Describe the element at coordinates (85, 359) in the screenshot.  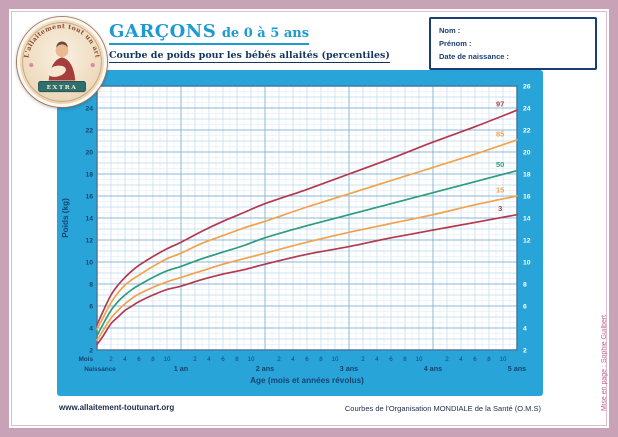
I see `svg-text: Mois` at that location.